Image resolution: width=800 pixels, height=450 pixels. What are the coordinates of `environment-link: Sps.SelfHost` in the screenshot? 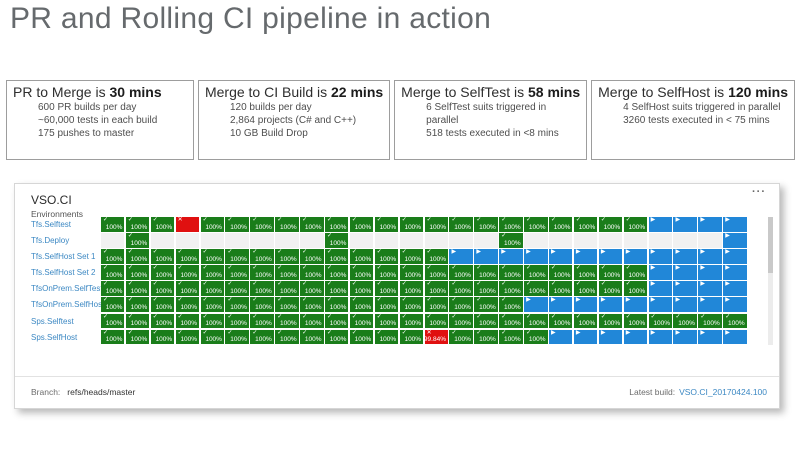 It's located at (54, 337).